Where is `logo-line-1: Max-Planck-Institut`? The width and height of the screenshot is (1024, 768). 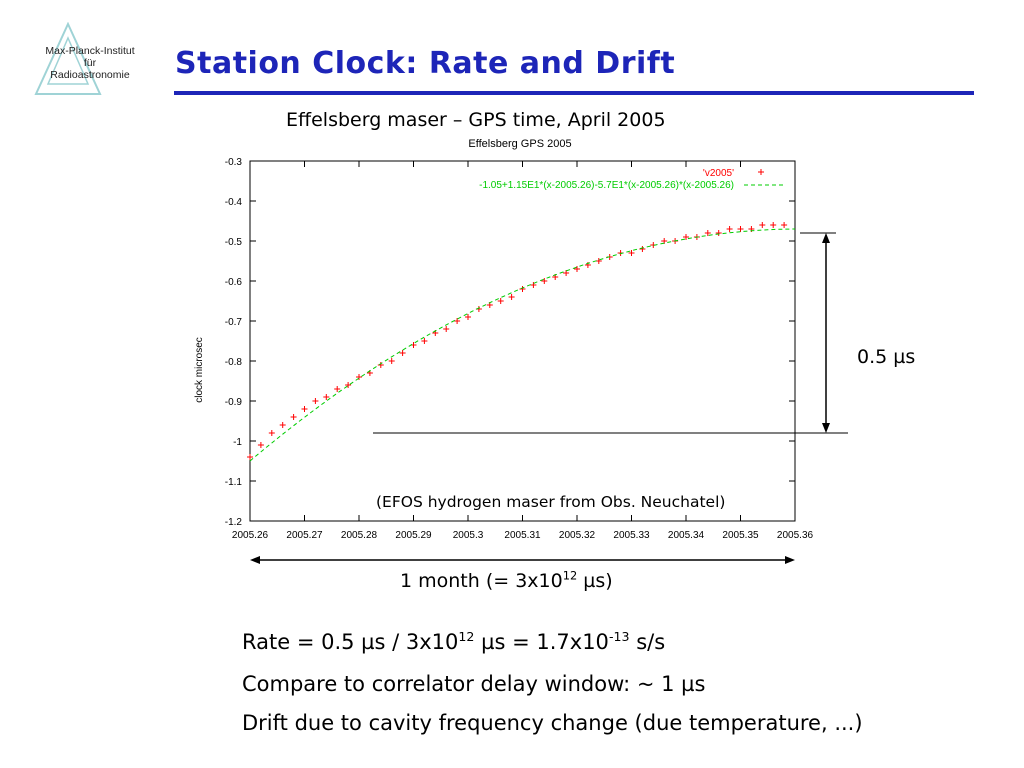
logo-line-1: Max-Planck-Institut is located at coordinates (90, 51).